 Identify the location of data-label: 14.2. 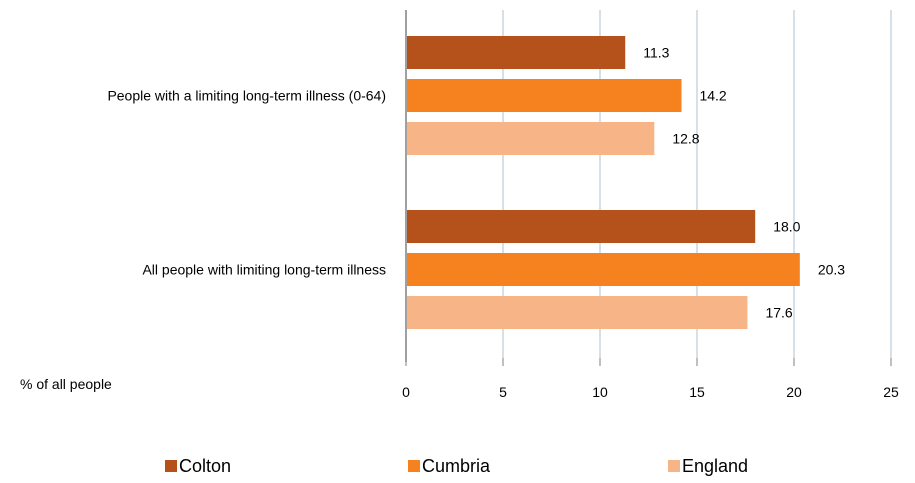
(712, 96).